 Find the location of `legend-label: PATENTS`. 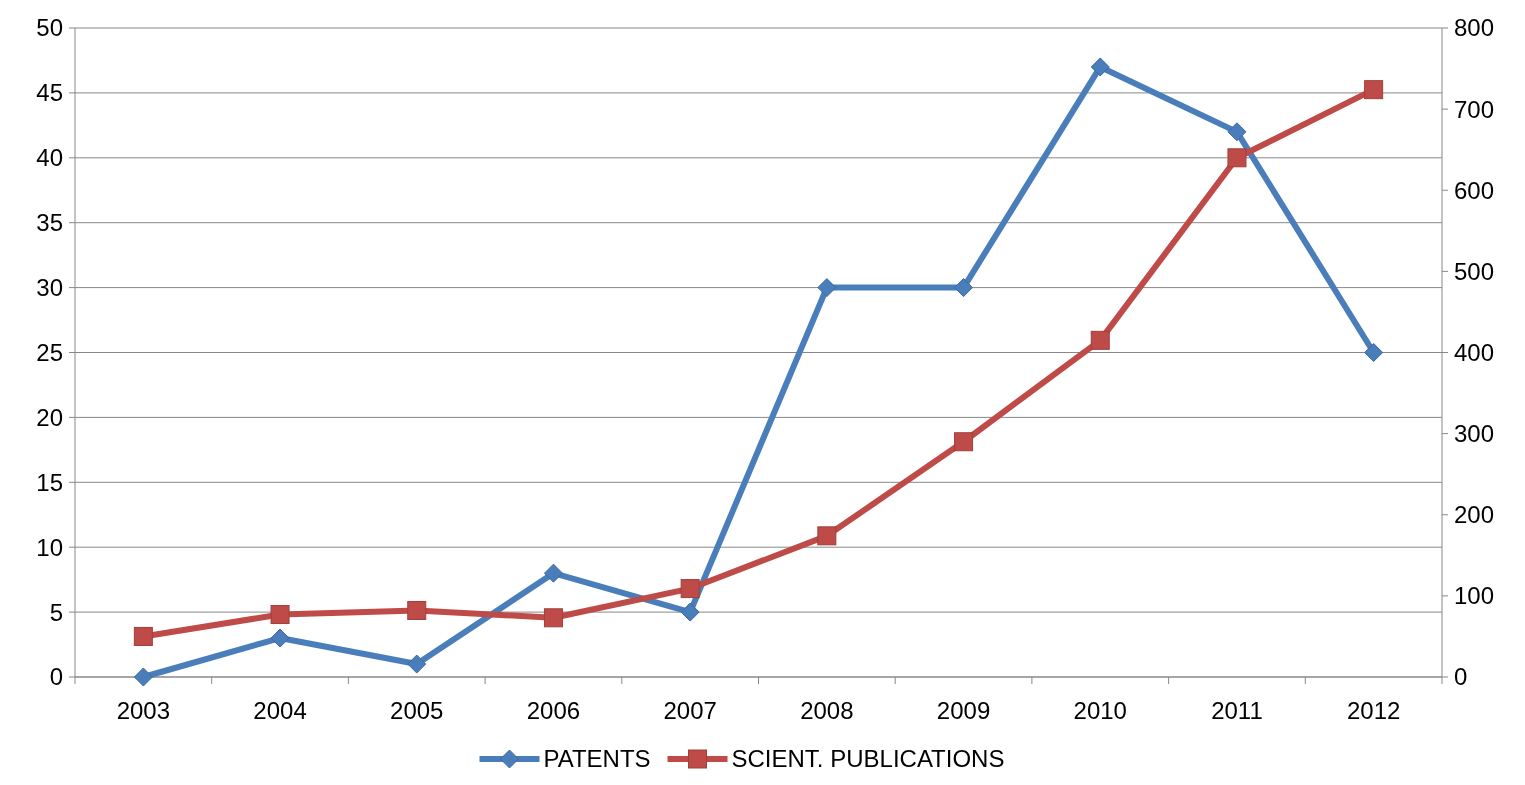

legend-label: PATENTS is located at coordinates (597, 758).